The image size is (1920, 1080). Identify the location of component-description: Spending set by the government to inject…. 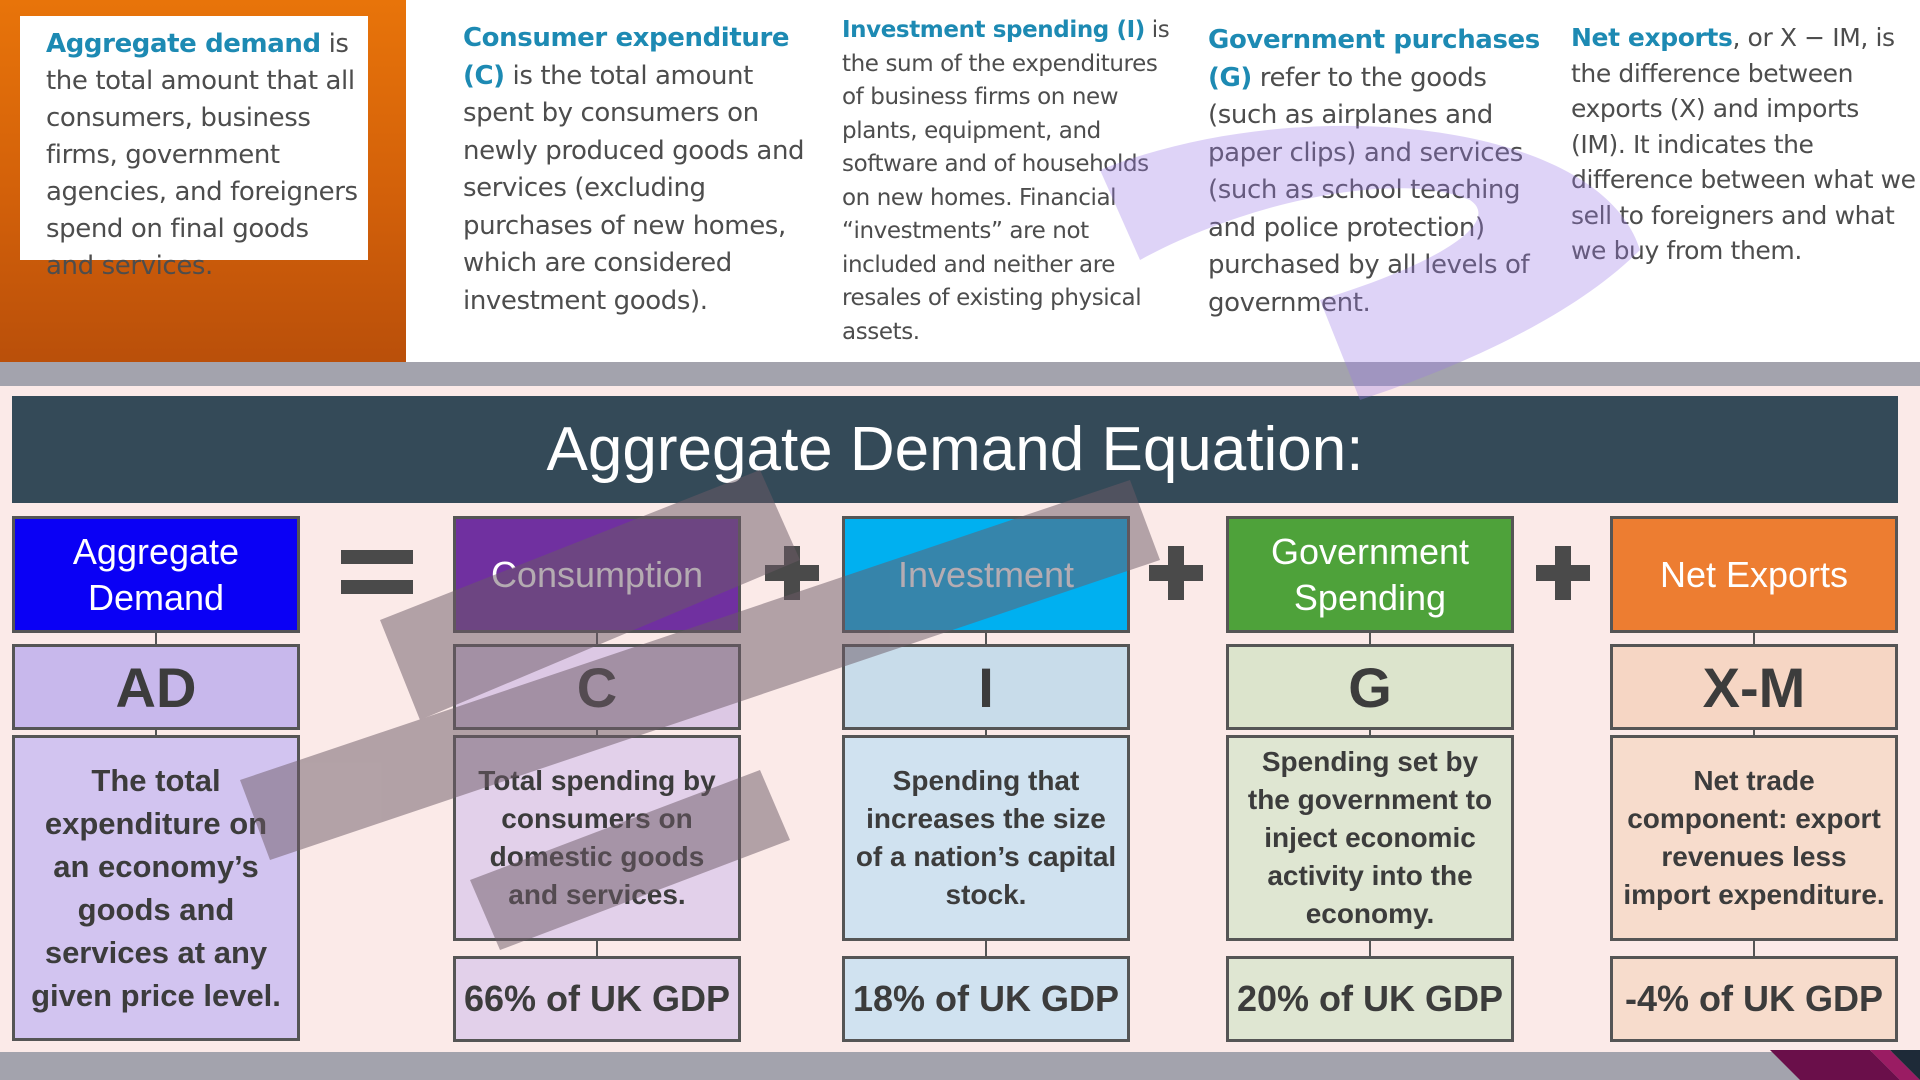
(1370, 838).